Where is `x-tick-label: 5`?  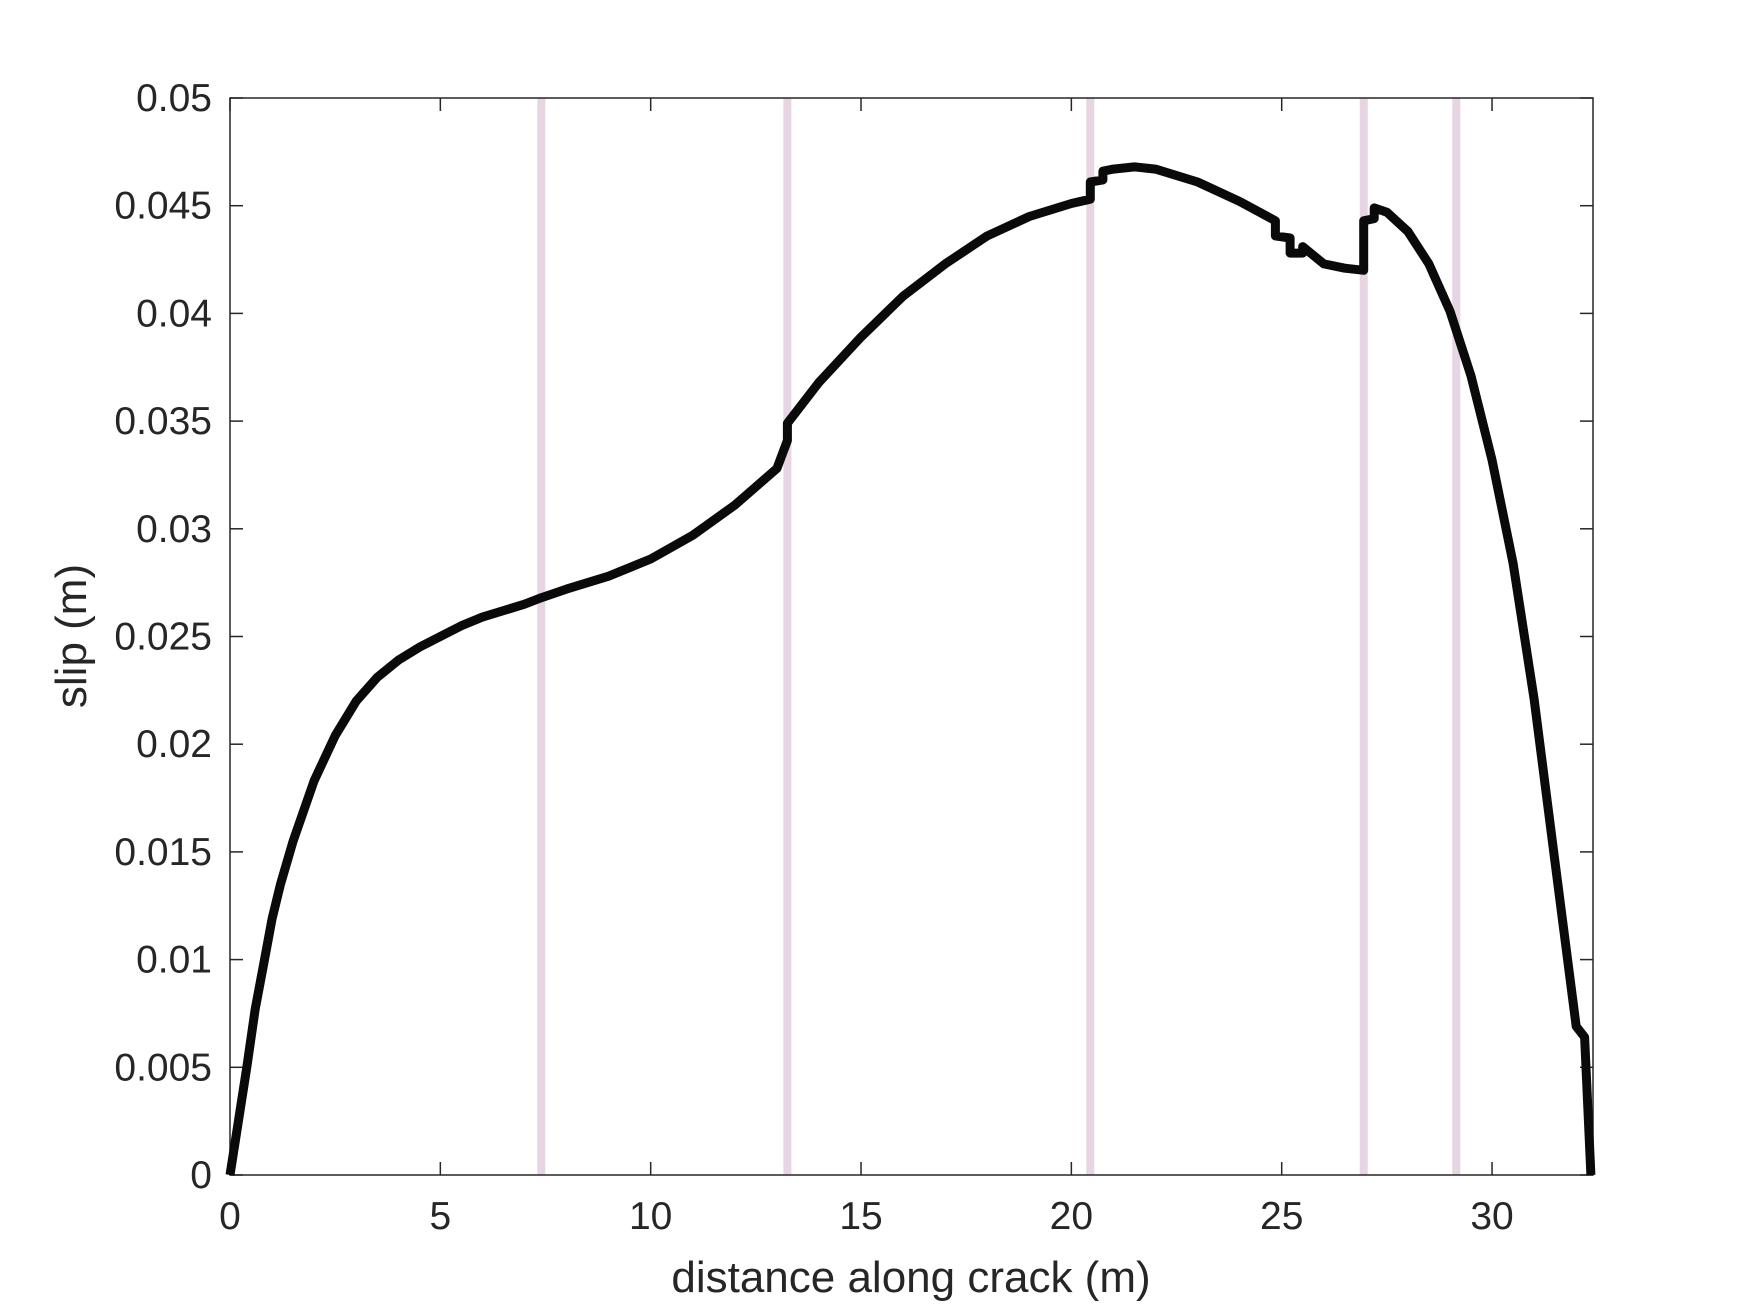
x-tick-label: 5 is located at coordinates (440, 1216).